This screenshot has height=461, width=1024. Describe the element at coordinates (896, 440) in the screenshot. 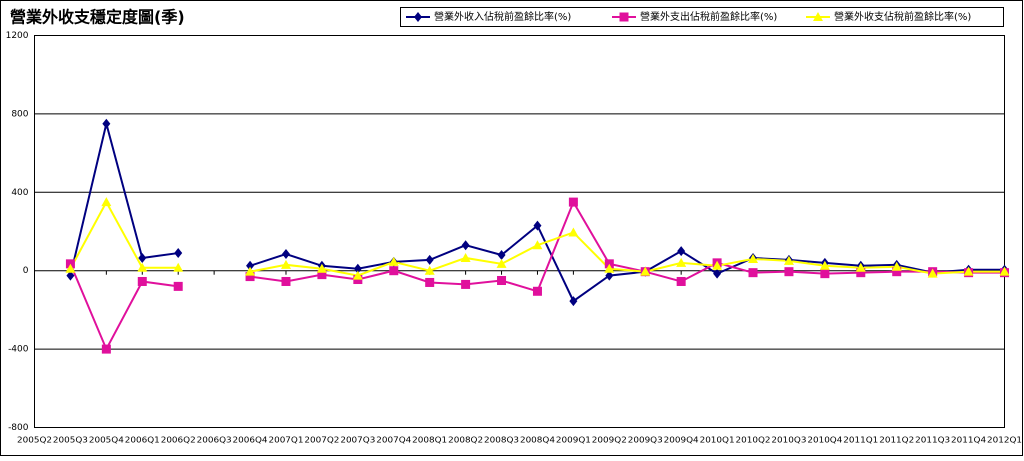

I see `x-tick-label: 2011Q2` at that location.